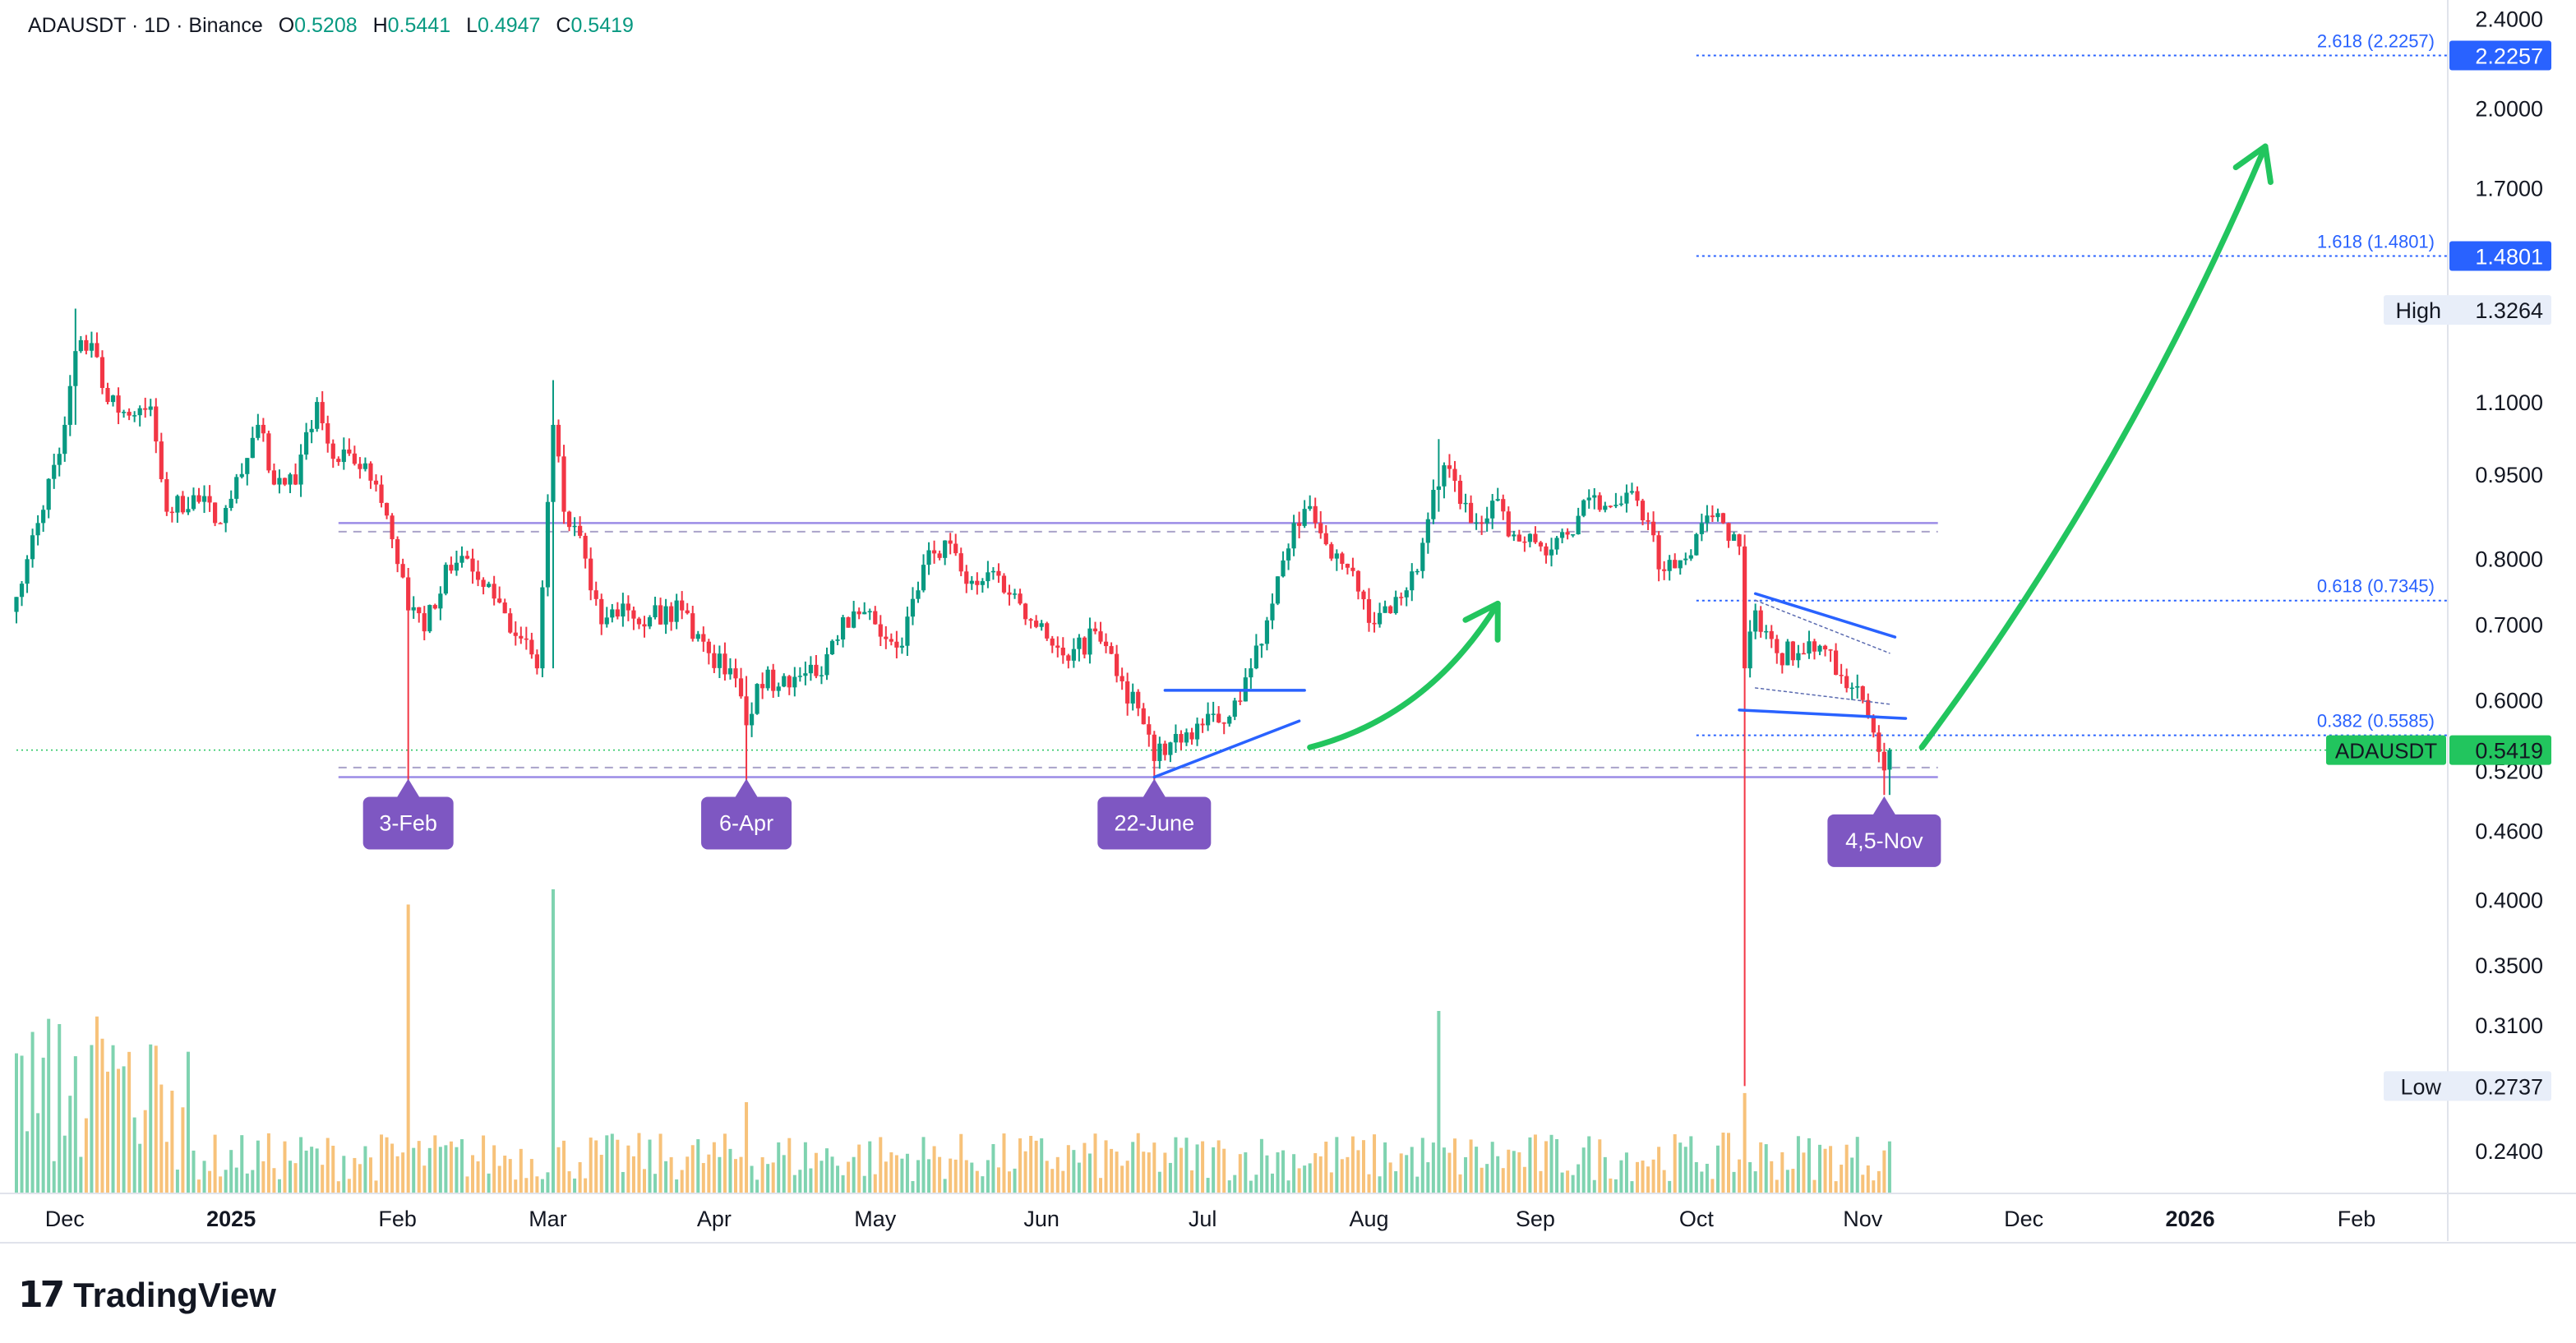  Describe the element at coordinates (2500, 55) in the screenshot. I see `fib-price-tag` at that location.